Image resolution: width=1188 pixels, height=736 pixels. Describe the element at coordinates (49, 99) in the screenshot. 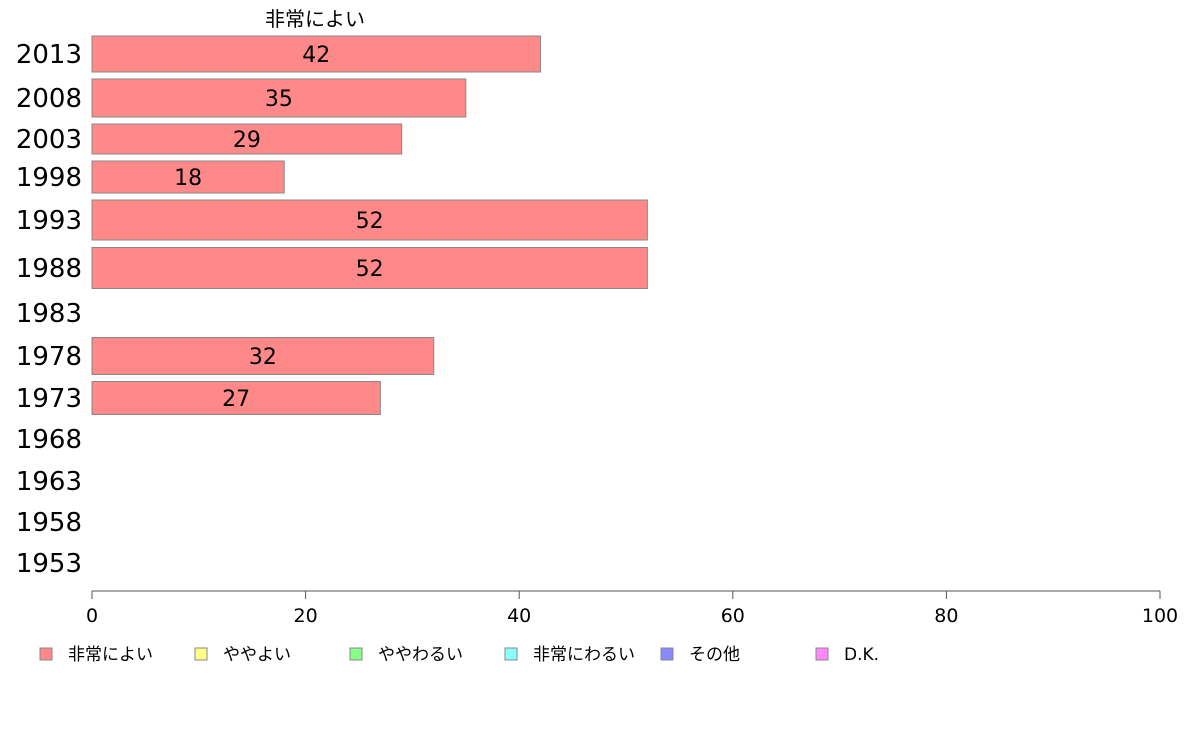

I see `category-label: 2008` at that location.